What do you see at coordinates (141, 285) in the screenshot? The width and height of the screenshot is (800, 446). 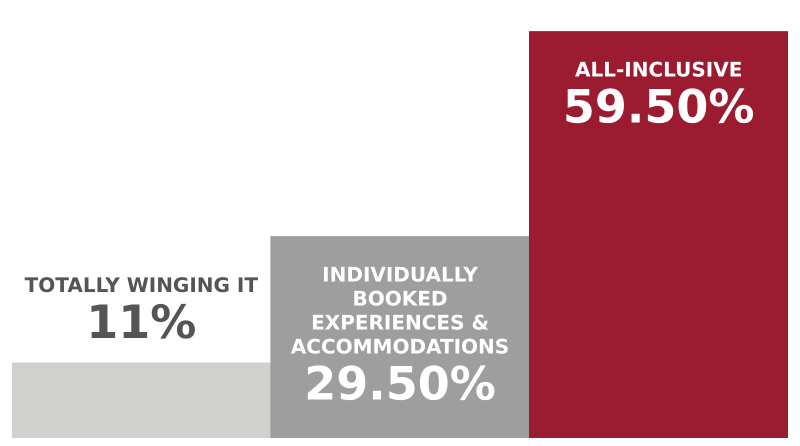 I see `x-tick-label: TOTALLY WINGING IT` at bounding box center [141, 285].